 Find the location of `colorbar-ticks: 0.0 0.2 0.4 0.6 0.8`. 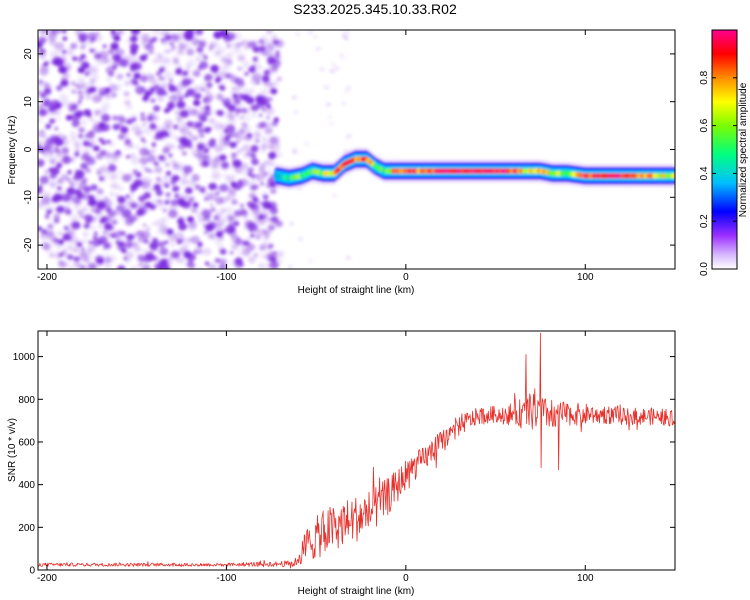

colorbar-ticks: 0.0 0.2 0.4 0.6 0.8 is located at coordinates (718, 173).